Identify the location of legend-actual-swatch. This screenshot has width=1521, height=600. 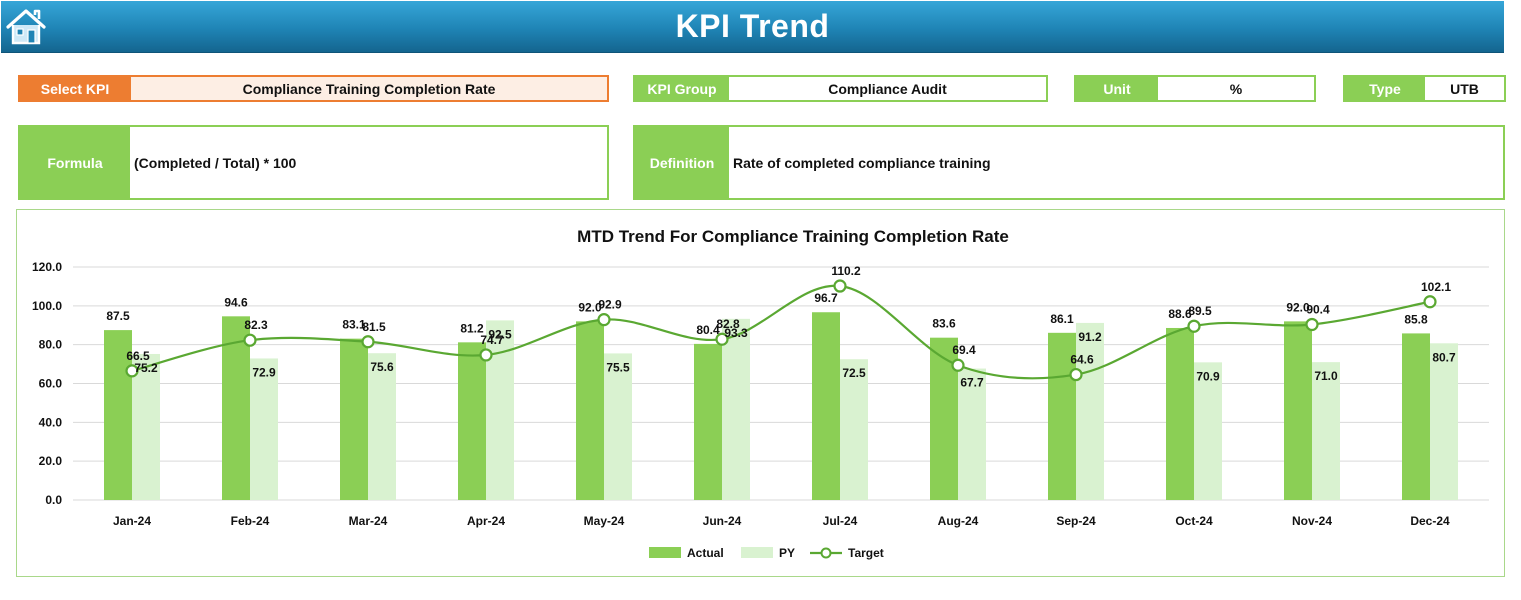
(665, 552).